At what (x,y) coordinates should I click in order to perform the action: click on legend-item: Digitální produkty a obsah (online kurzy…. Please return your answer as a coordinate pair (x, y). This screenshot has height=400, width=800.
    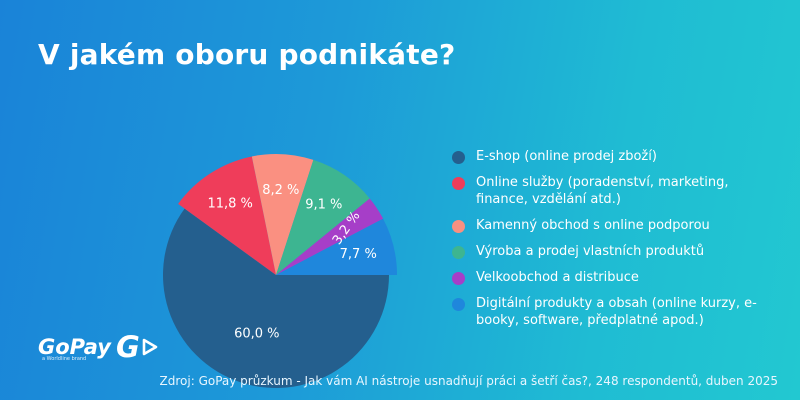
    Looking at the image, I should click on (617, 312).